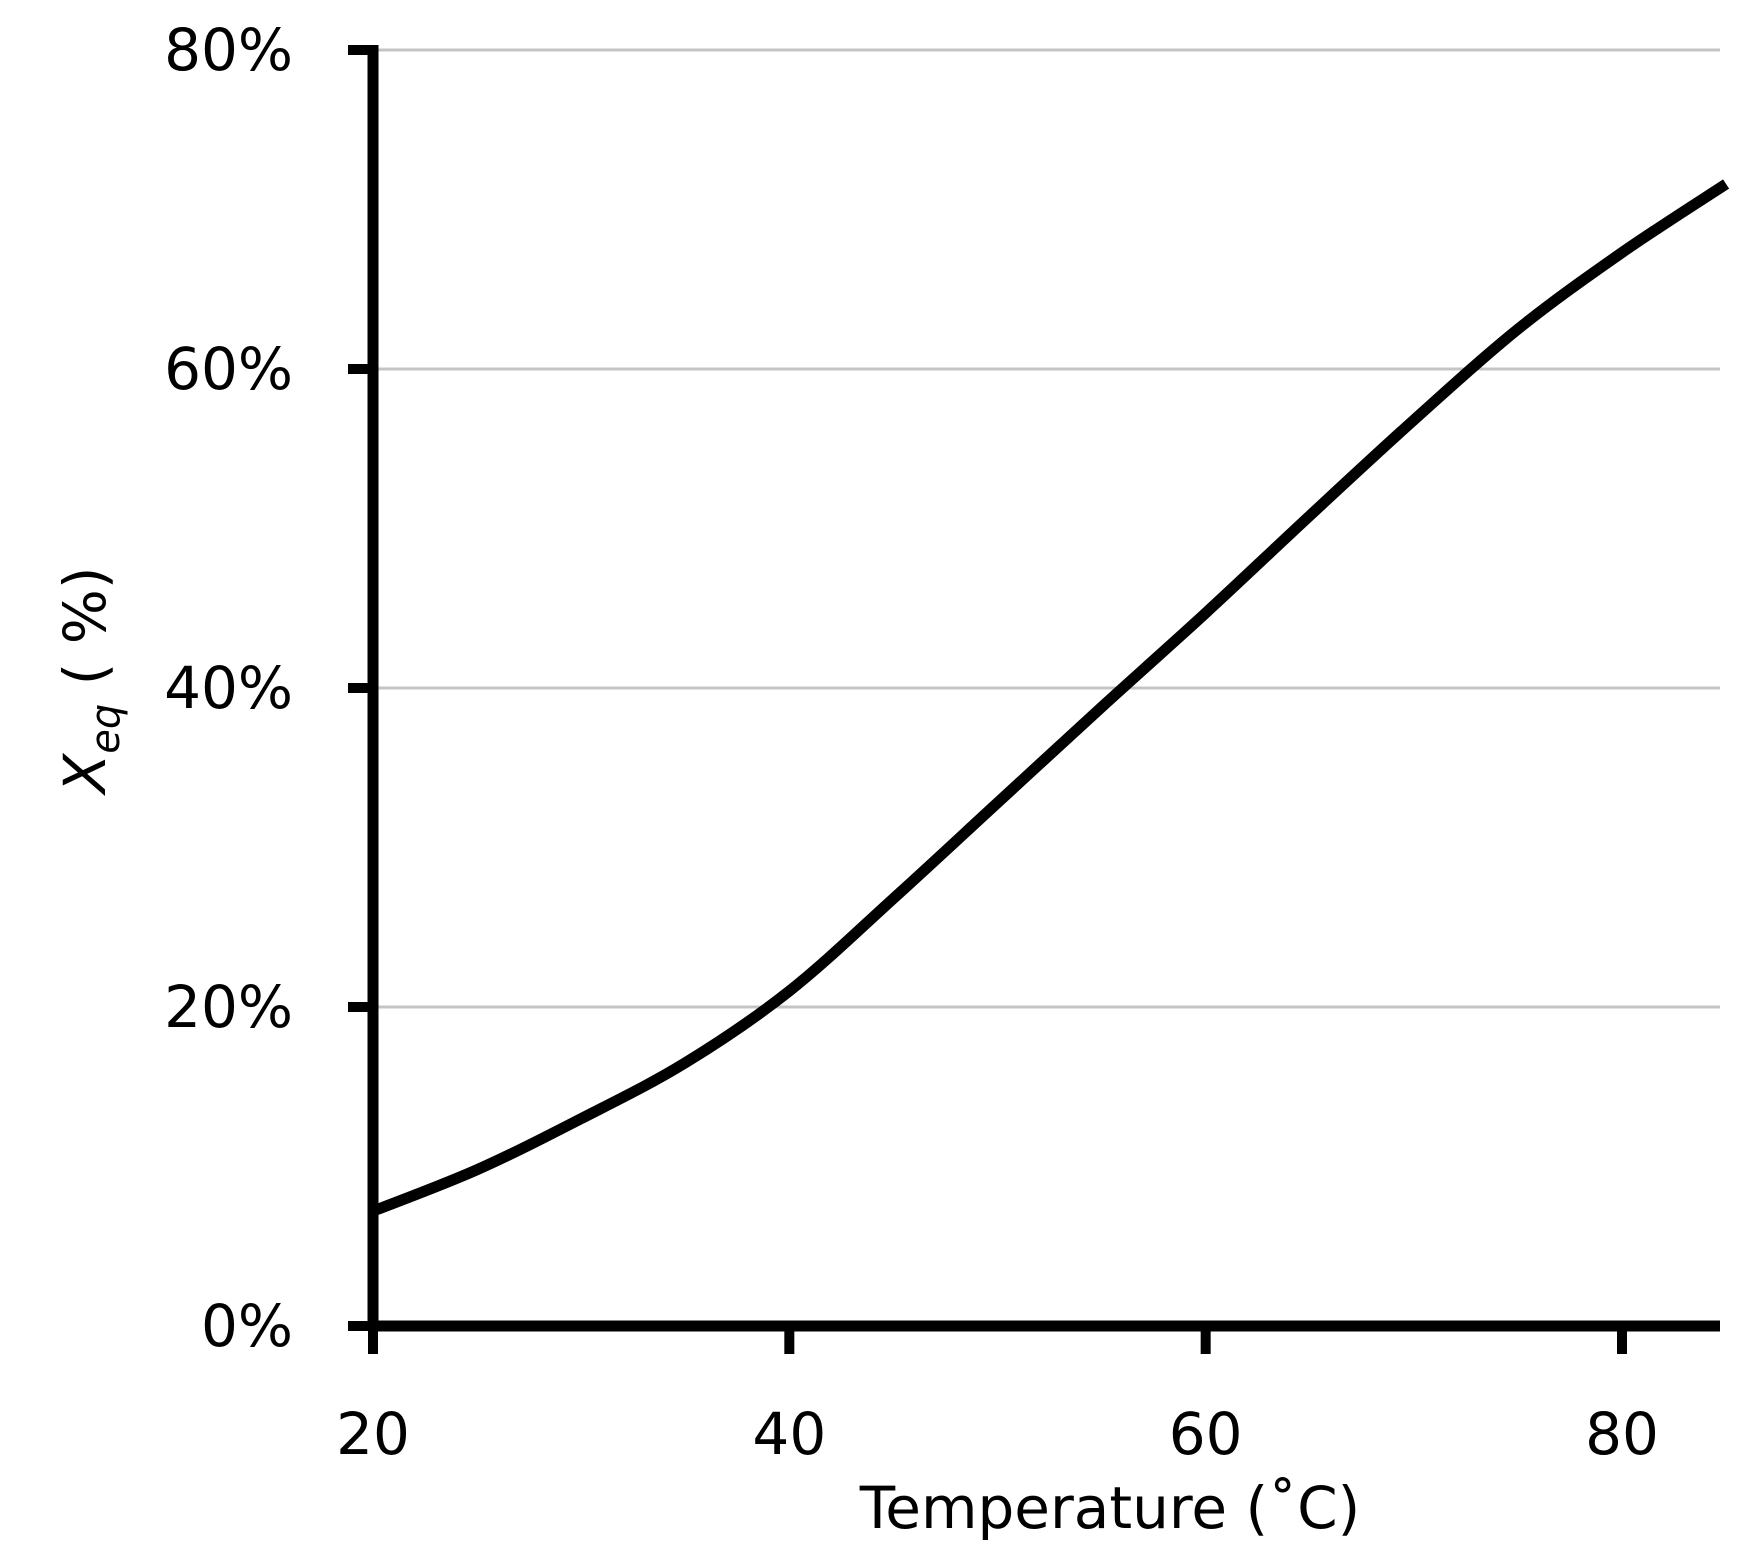 Image resolution: width=1749 pixels, height=1567 pixels. What do you see at coordinates (228, 1007) in the screenshot?
I see `y-tick-label-20: 20%` at bounding box center [228, 1007].